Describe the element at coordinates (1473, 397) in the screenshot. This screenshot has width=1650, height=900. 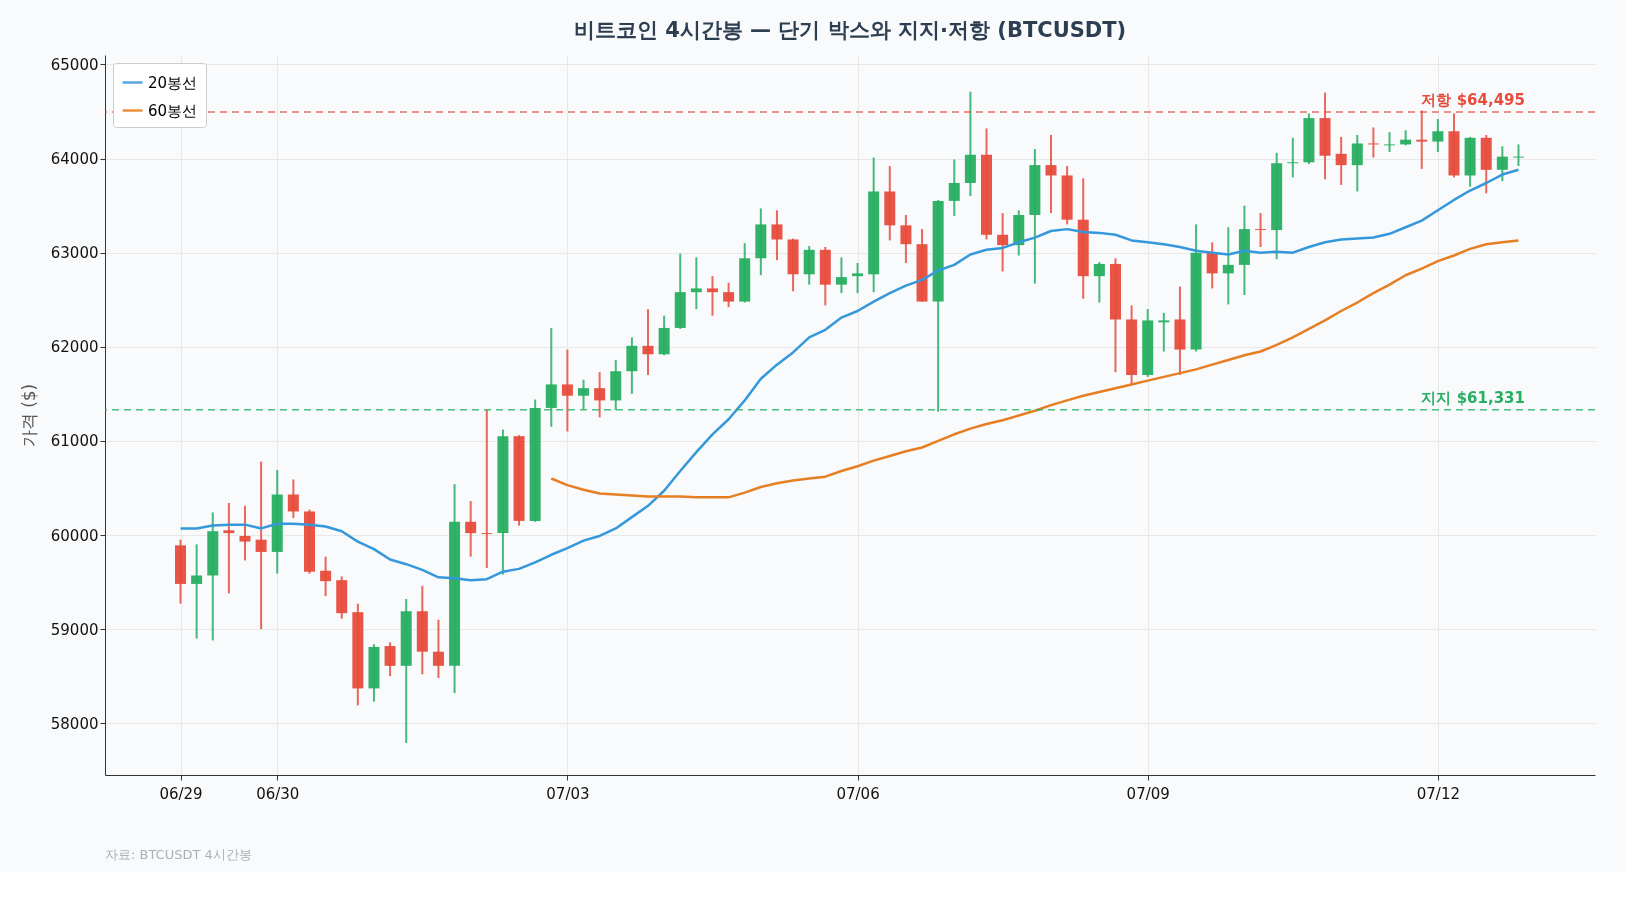
I see `ref-line-label: 지지 $61,331` at that location.